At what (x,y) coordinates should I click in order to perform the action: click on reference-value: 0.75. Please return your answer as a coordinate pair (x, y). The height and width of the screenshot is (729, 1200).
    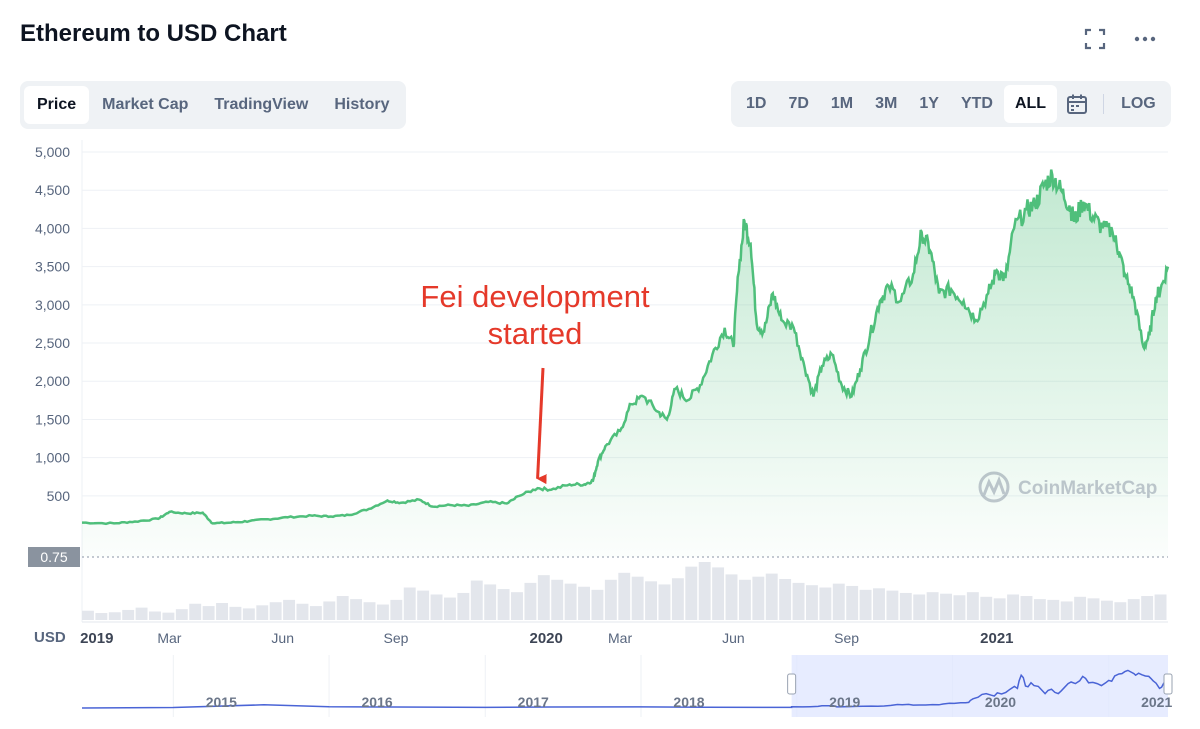
    Looking at the image, I should click on (53, 557).